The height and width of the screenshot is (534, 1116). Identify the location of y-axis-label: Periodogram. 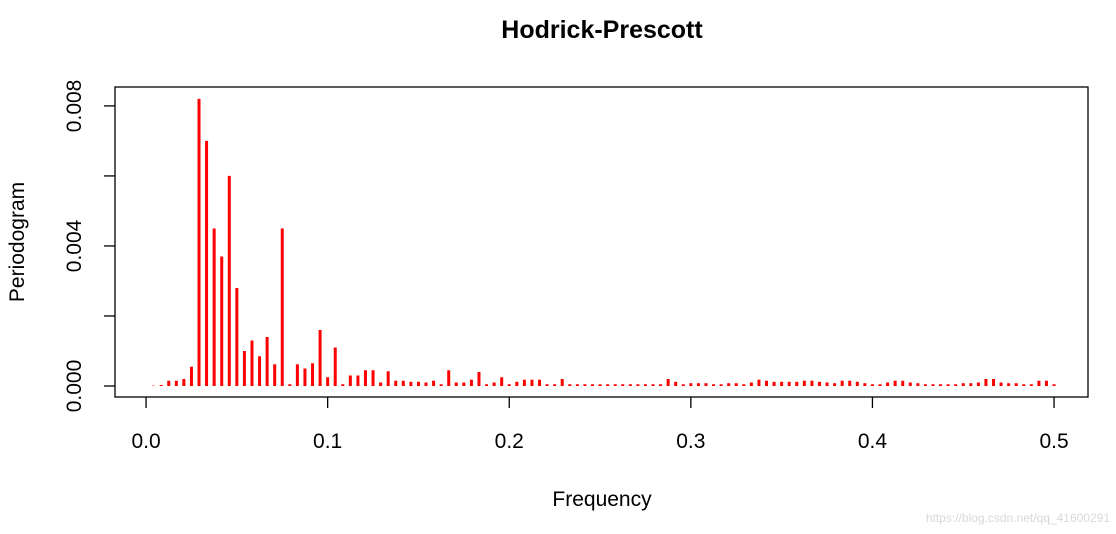
(17, 242).